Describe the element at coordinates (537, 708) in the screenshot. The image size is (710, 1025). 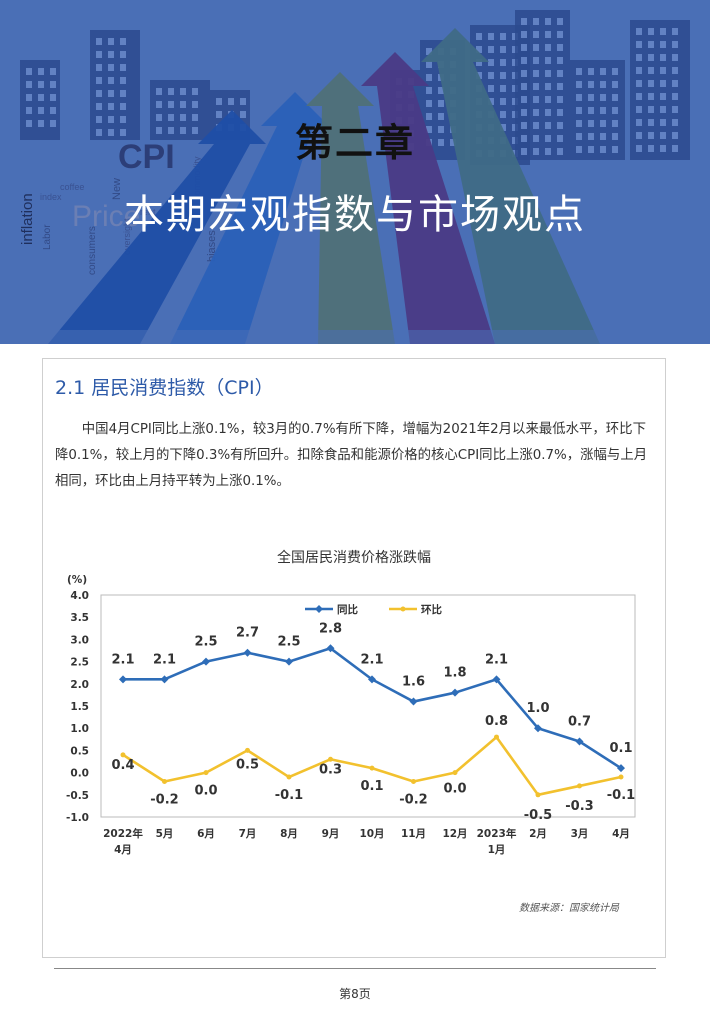
I see `data-label: 1.0` at that location.